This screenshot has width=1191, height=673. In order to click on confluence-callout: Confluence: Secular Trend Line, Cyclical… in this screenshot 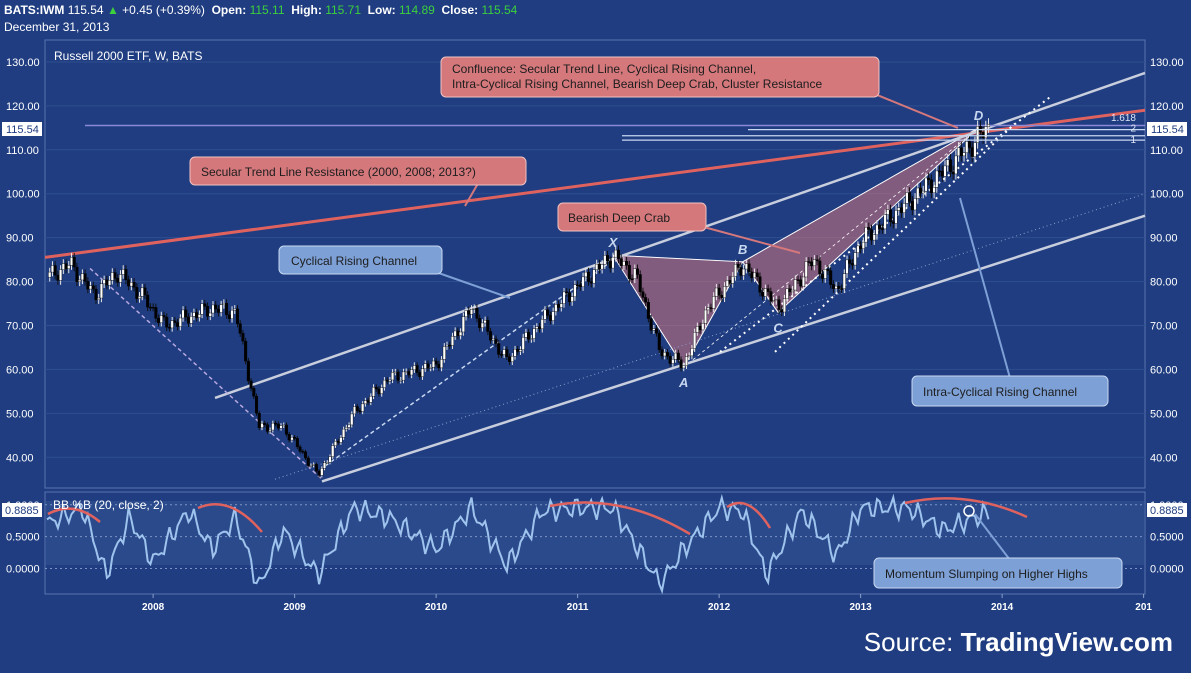, I will do `click(699, 92)`.